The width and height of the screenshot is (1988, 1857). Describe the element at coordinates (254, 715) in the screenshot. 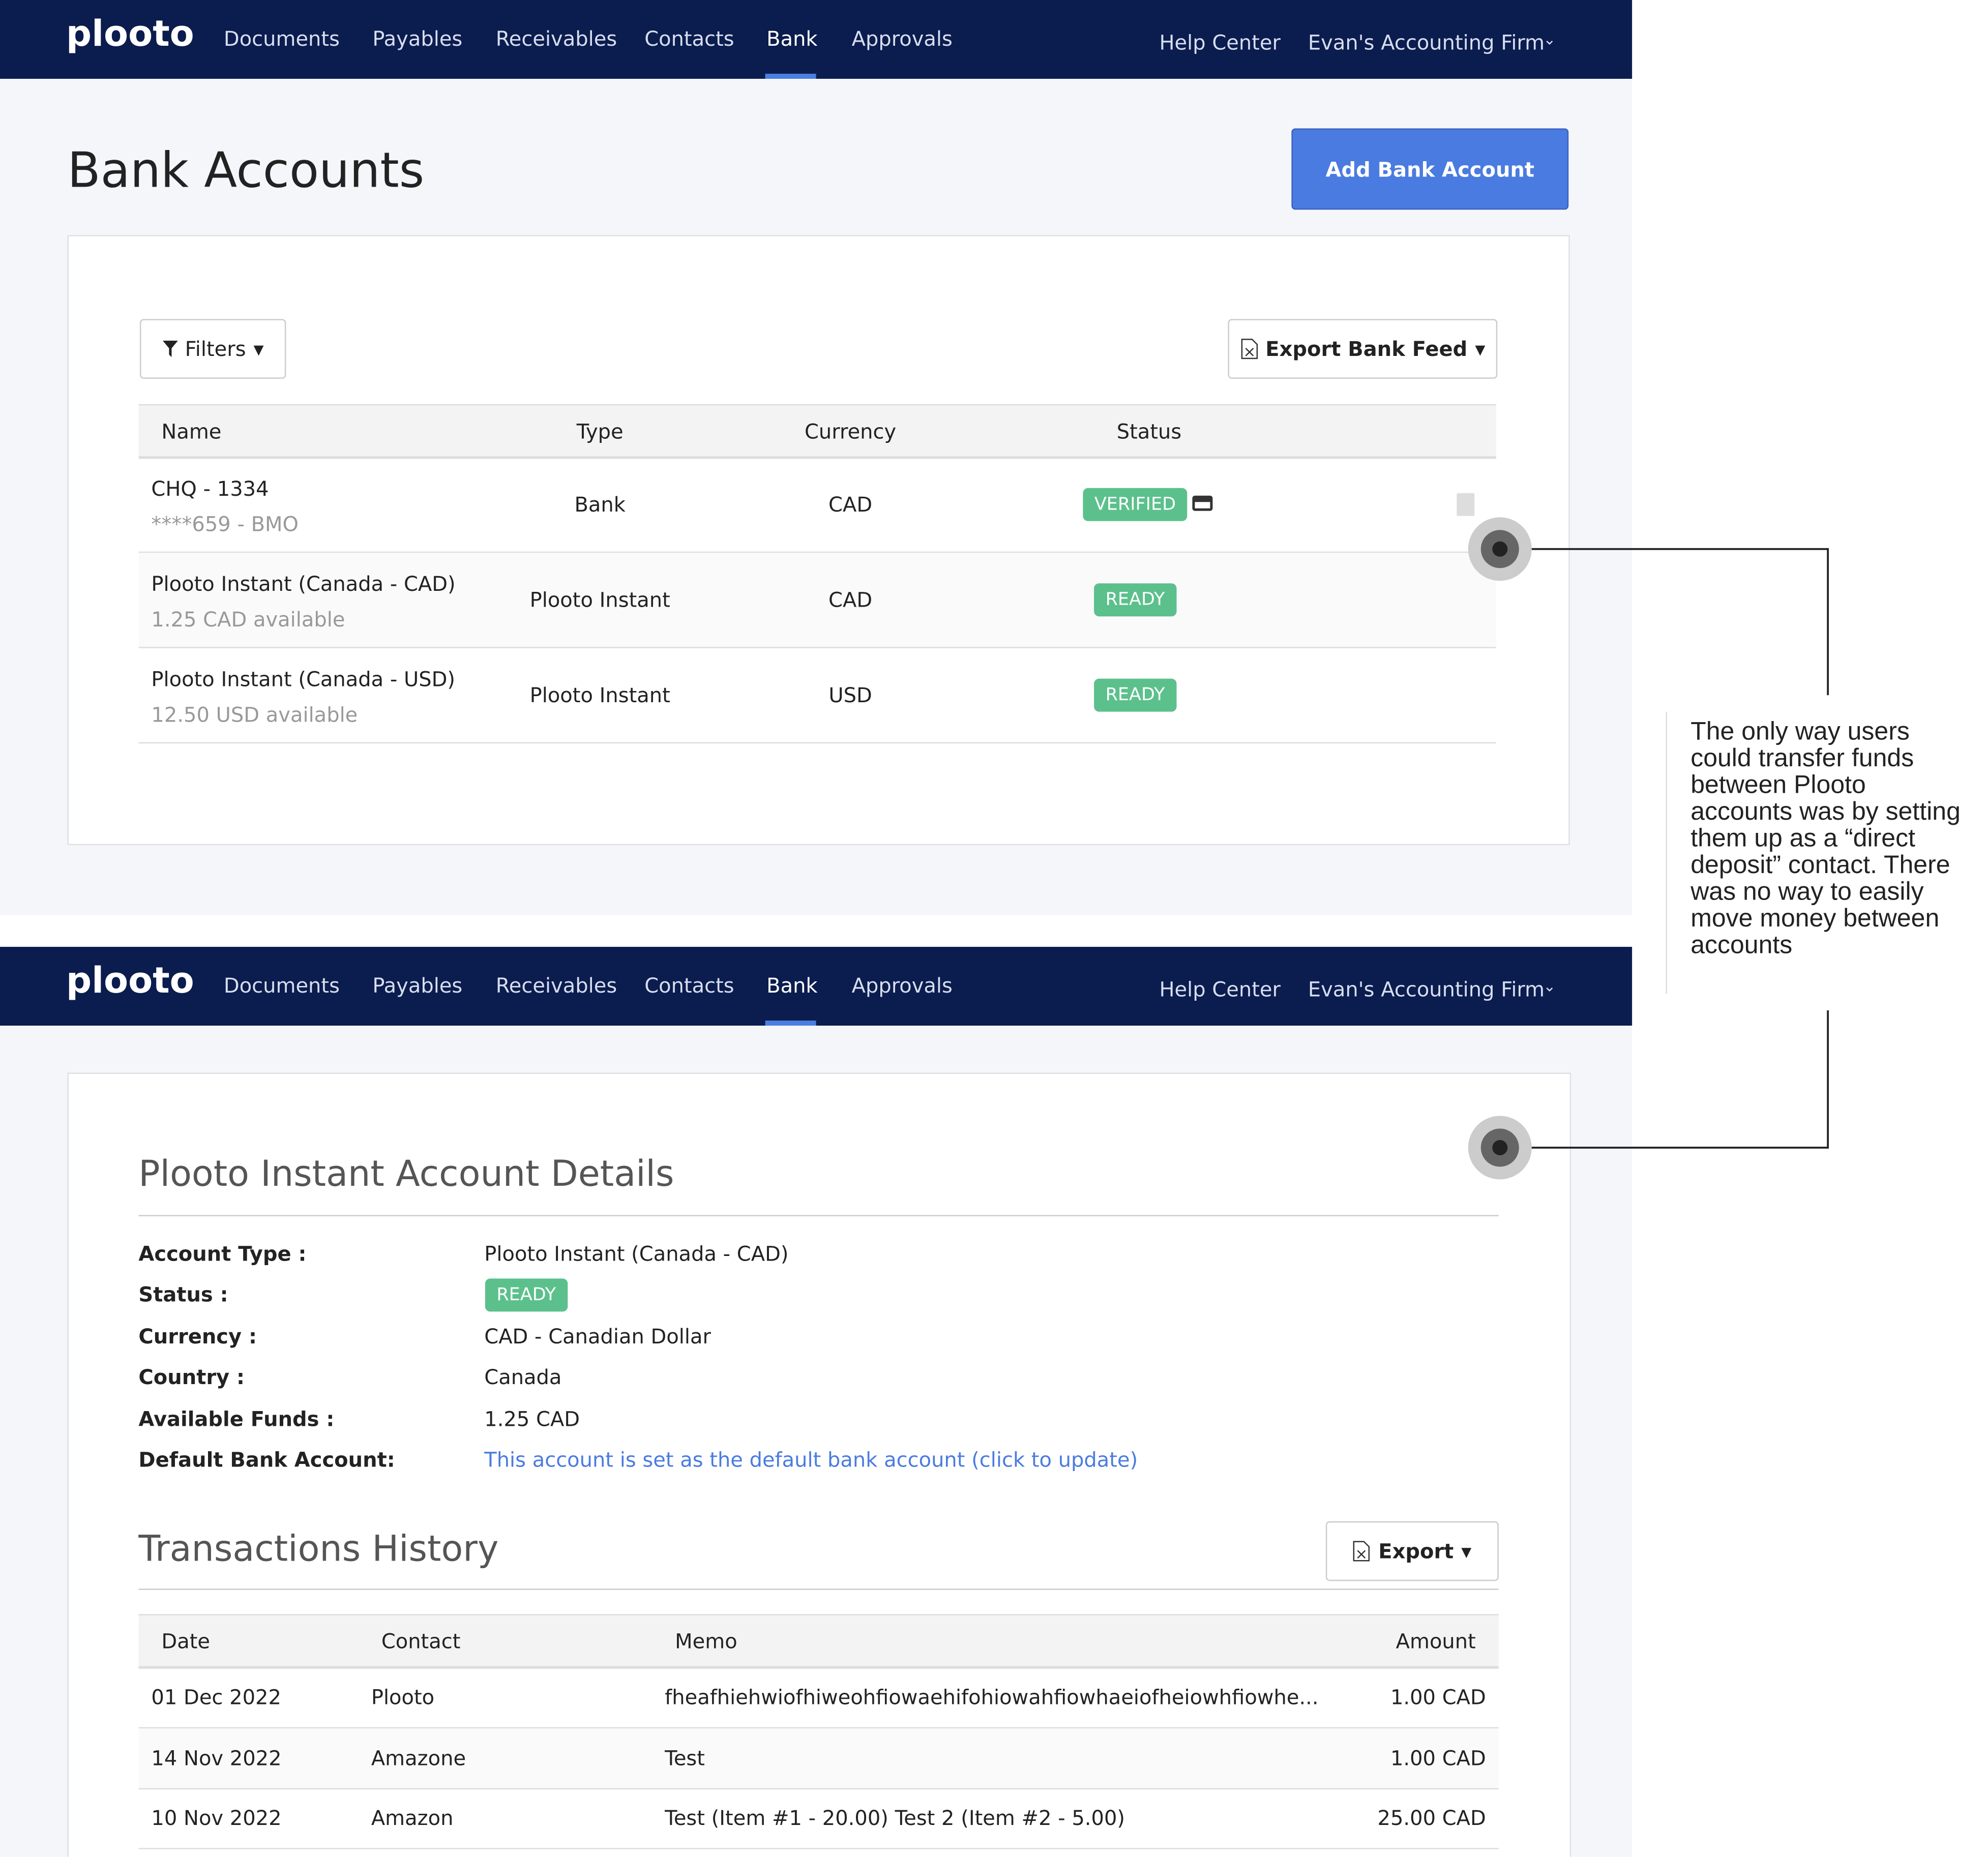

I see `account-detail: 12.50 USD available` at that location.